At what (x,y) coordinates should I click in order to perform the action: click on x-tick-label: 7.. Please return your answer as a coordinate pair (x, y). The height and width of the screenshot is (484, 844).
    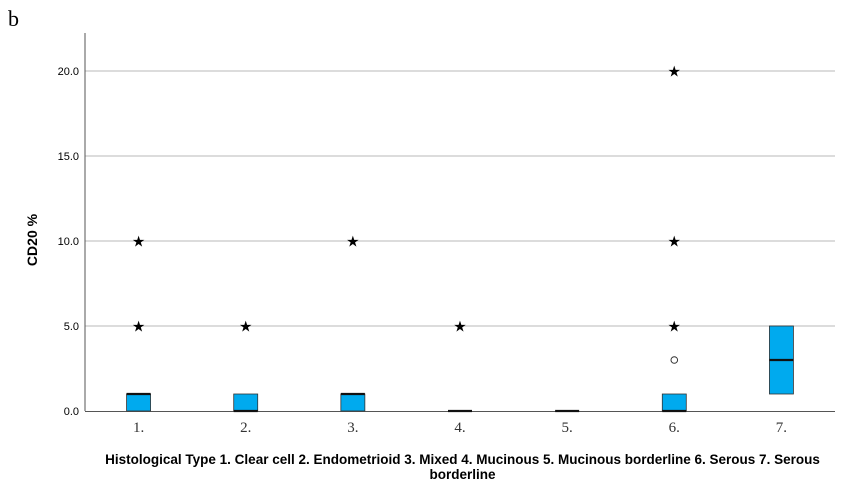
    Looking at the image, I should click on (781, 428).